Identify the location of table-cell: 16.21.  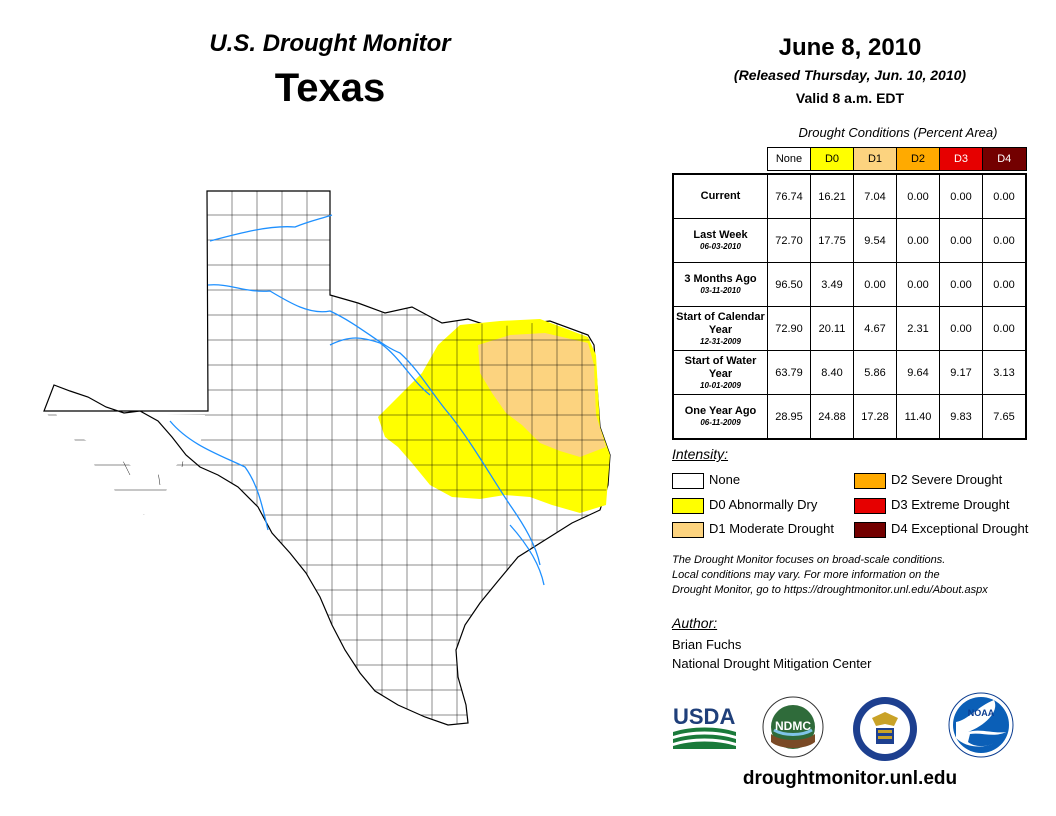
(832, 196).